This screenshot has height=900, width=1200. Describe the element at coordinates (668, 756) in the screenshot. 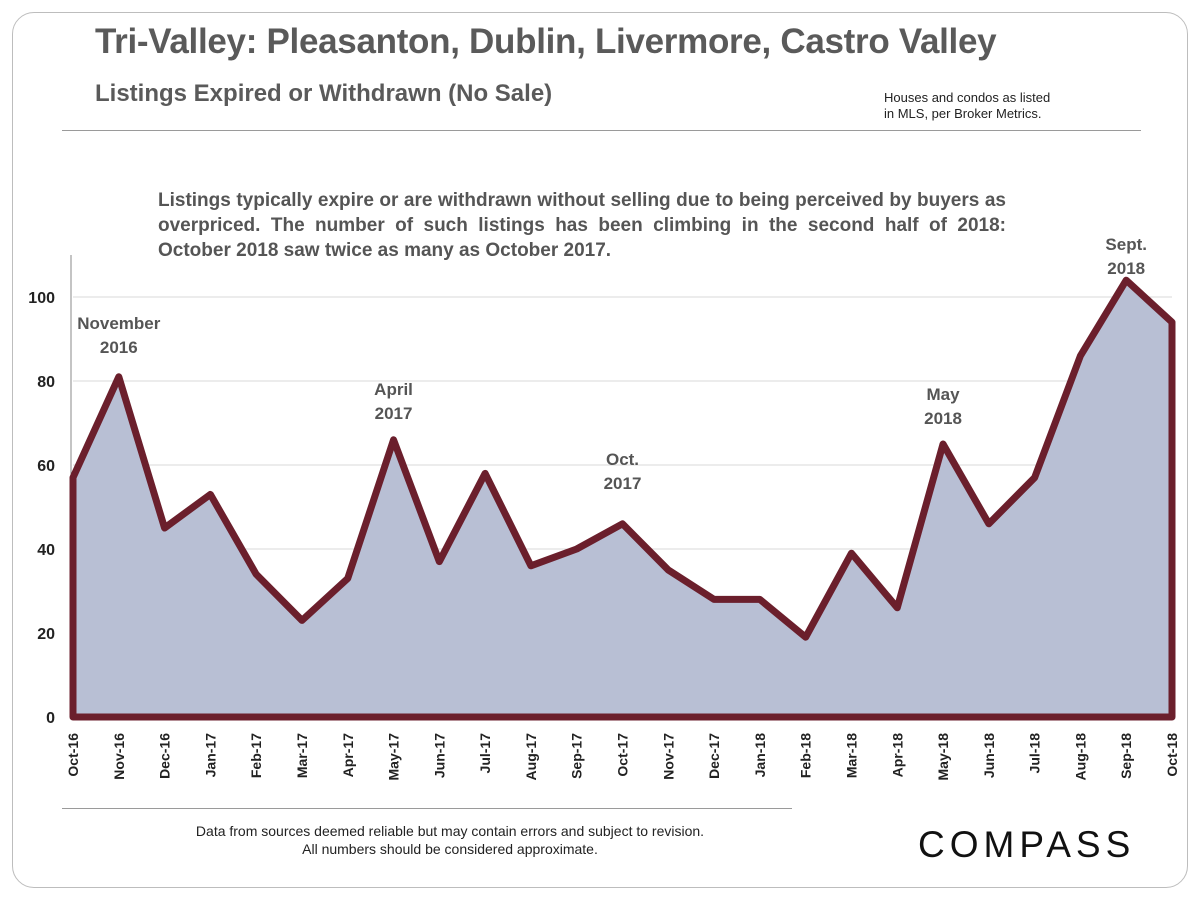

I see `x-tick-label: Nov-17` at that location.